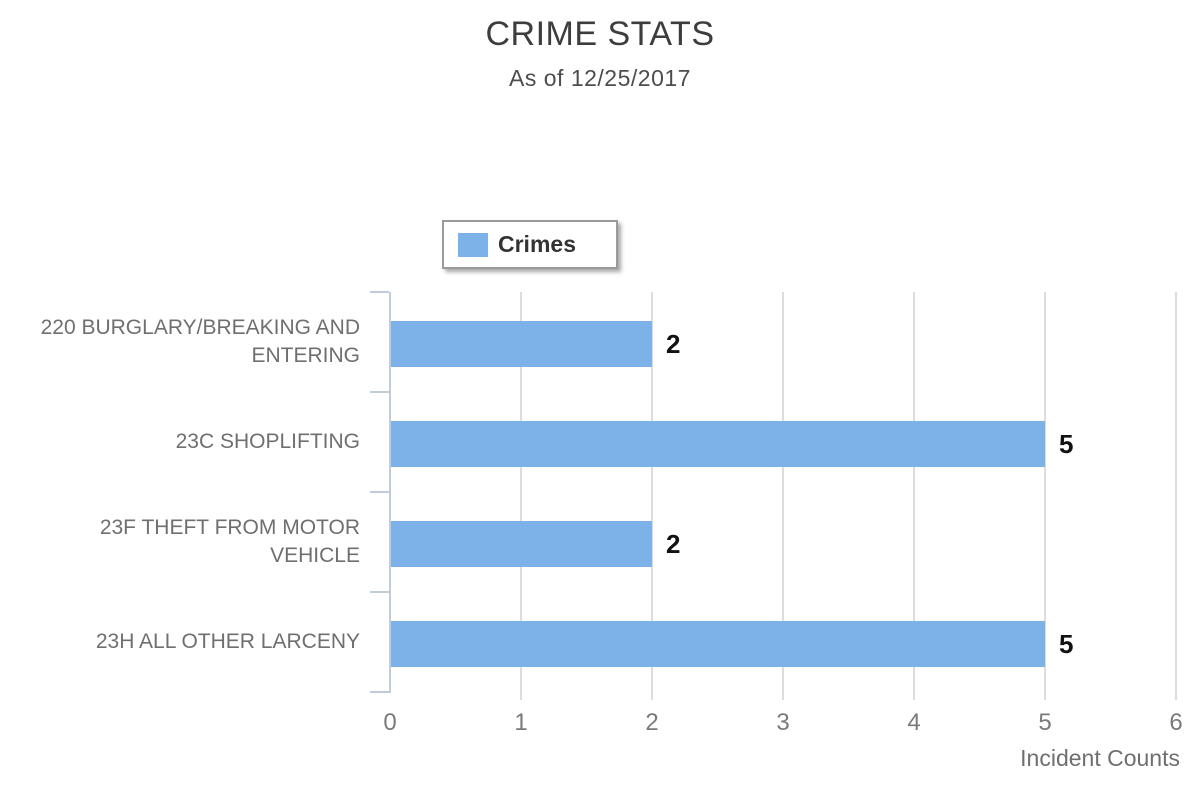 This screenshot has height=800, width=1200. I want to click on chart-title: CRIME STATS, so click(600, 34).